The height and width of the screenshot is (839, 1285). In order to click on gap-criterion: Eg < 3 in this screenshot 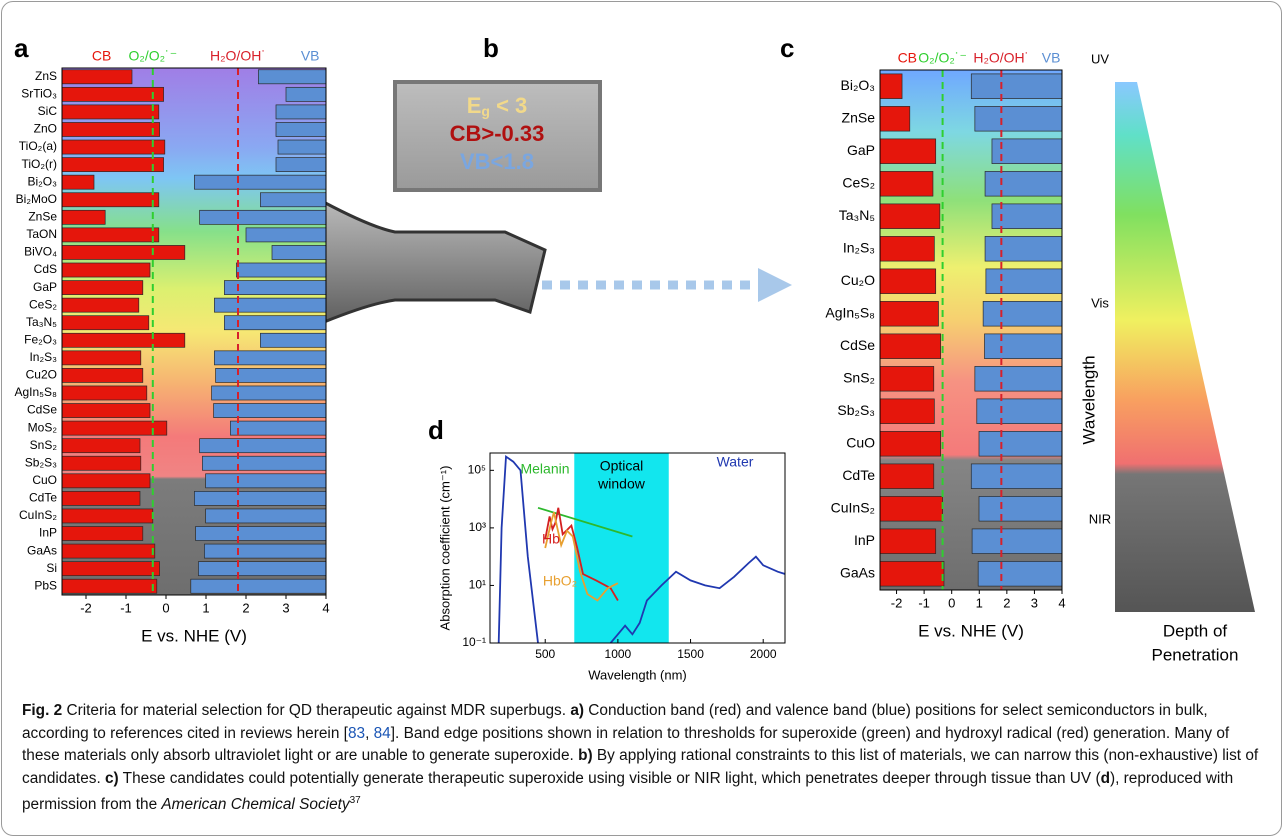, I will do `click(497, 106)`.